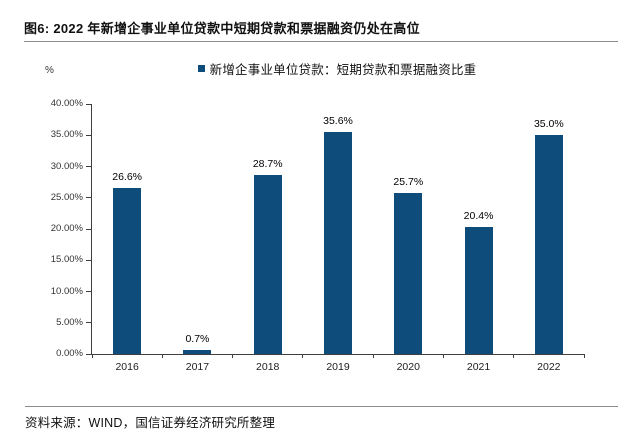 The height and width of the screenshot is (433, 635). I want to click on bar-2020, so click(408, 273).